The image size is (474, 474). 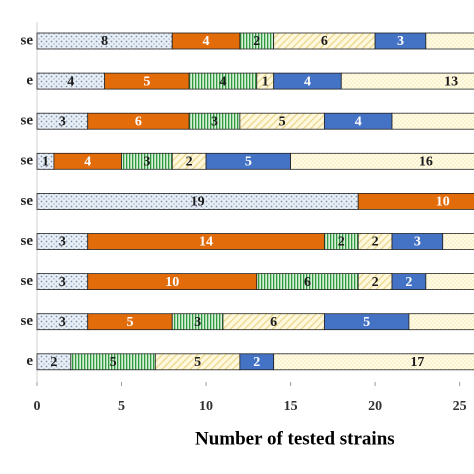 What do you see at coordinates (375, 406) in the screenshot?
I see `x-tick-label: 20` at bounding box center [375, 406].